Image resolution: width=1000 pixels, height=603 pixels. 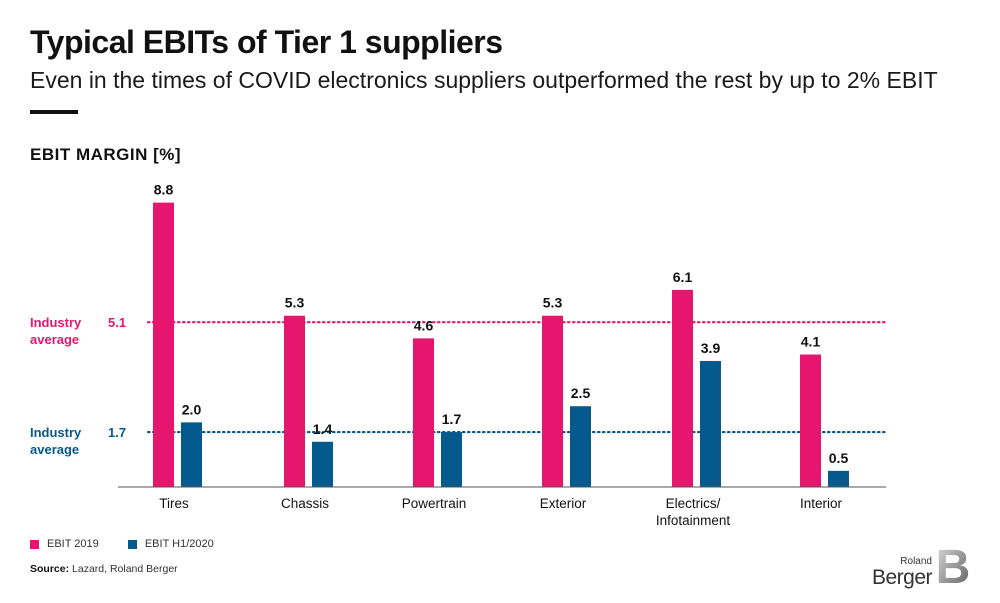 I want to click on roland-berger-logo: Roland Berger B, so click(x=921, y=565).